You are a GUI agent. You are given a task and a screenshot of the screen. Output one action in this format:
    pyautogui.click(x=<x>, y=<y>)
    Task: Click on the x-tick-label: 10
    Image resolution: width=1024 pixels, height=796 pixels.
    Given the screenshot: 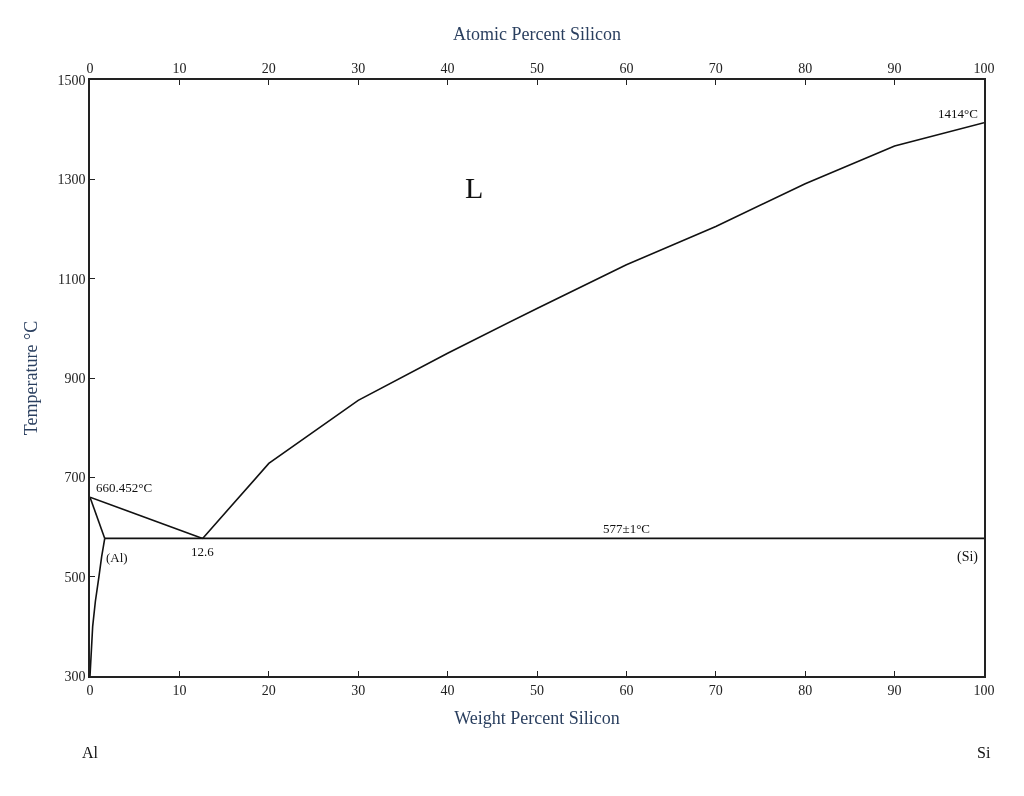 What is the action you would take?
    pyautogui.click(x=179, y=68)
    